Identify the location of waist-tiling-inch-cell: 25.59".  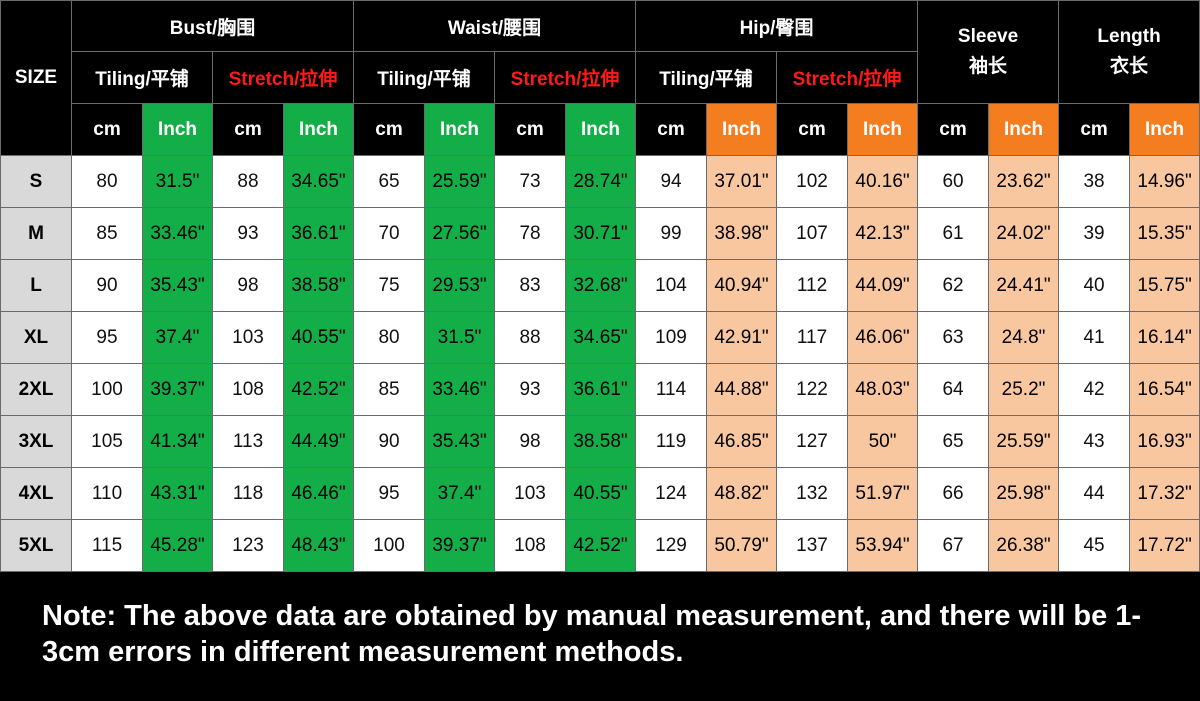
(460, 181).